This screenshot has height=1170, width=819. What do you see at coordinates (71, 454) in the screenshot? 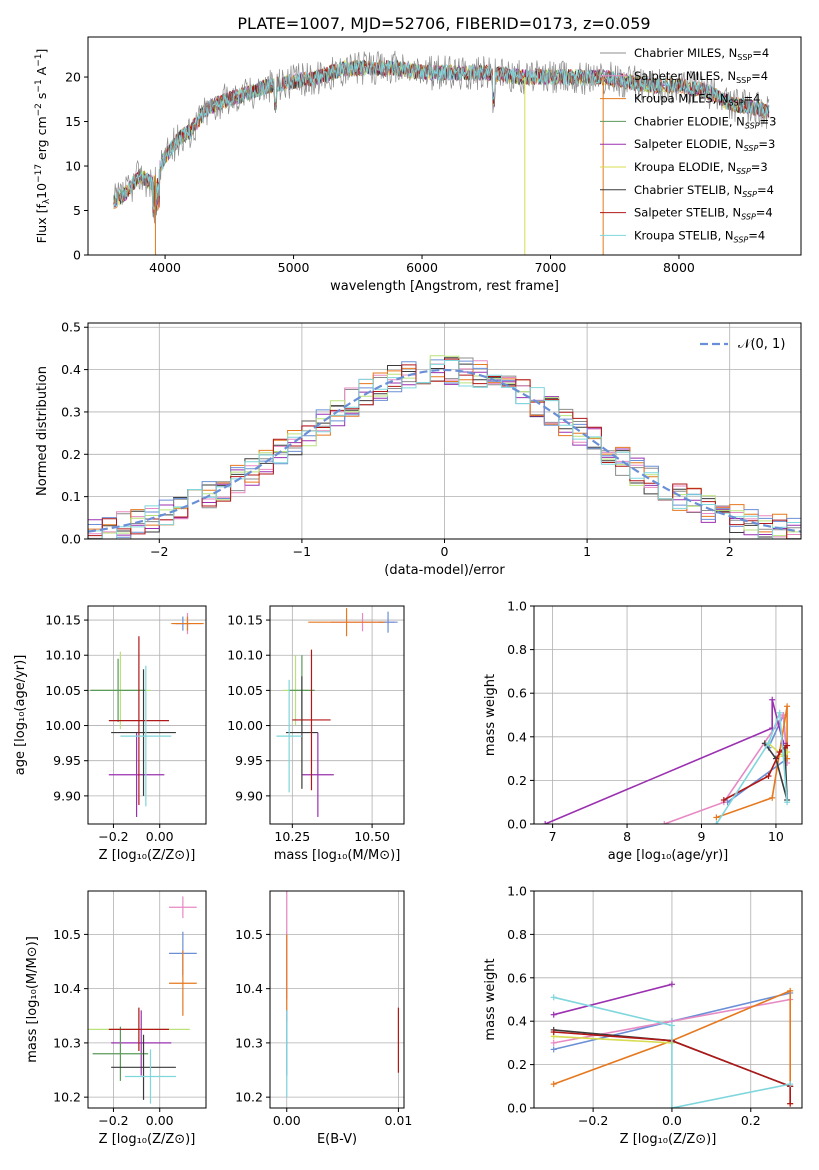
I see `y-tick-label: 0.2` at bounding box center [71, 454].